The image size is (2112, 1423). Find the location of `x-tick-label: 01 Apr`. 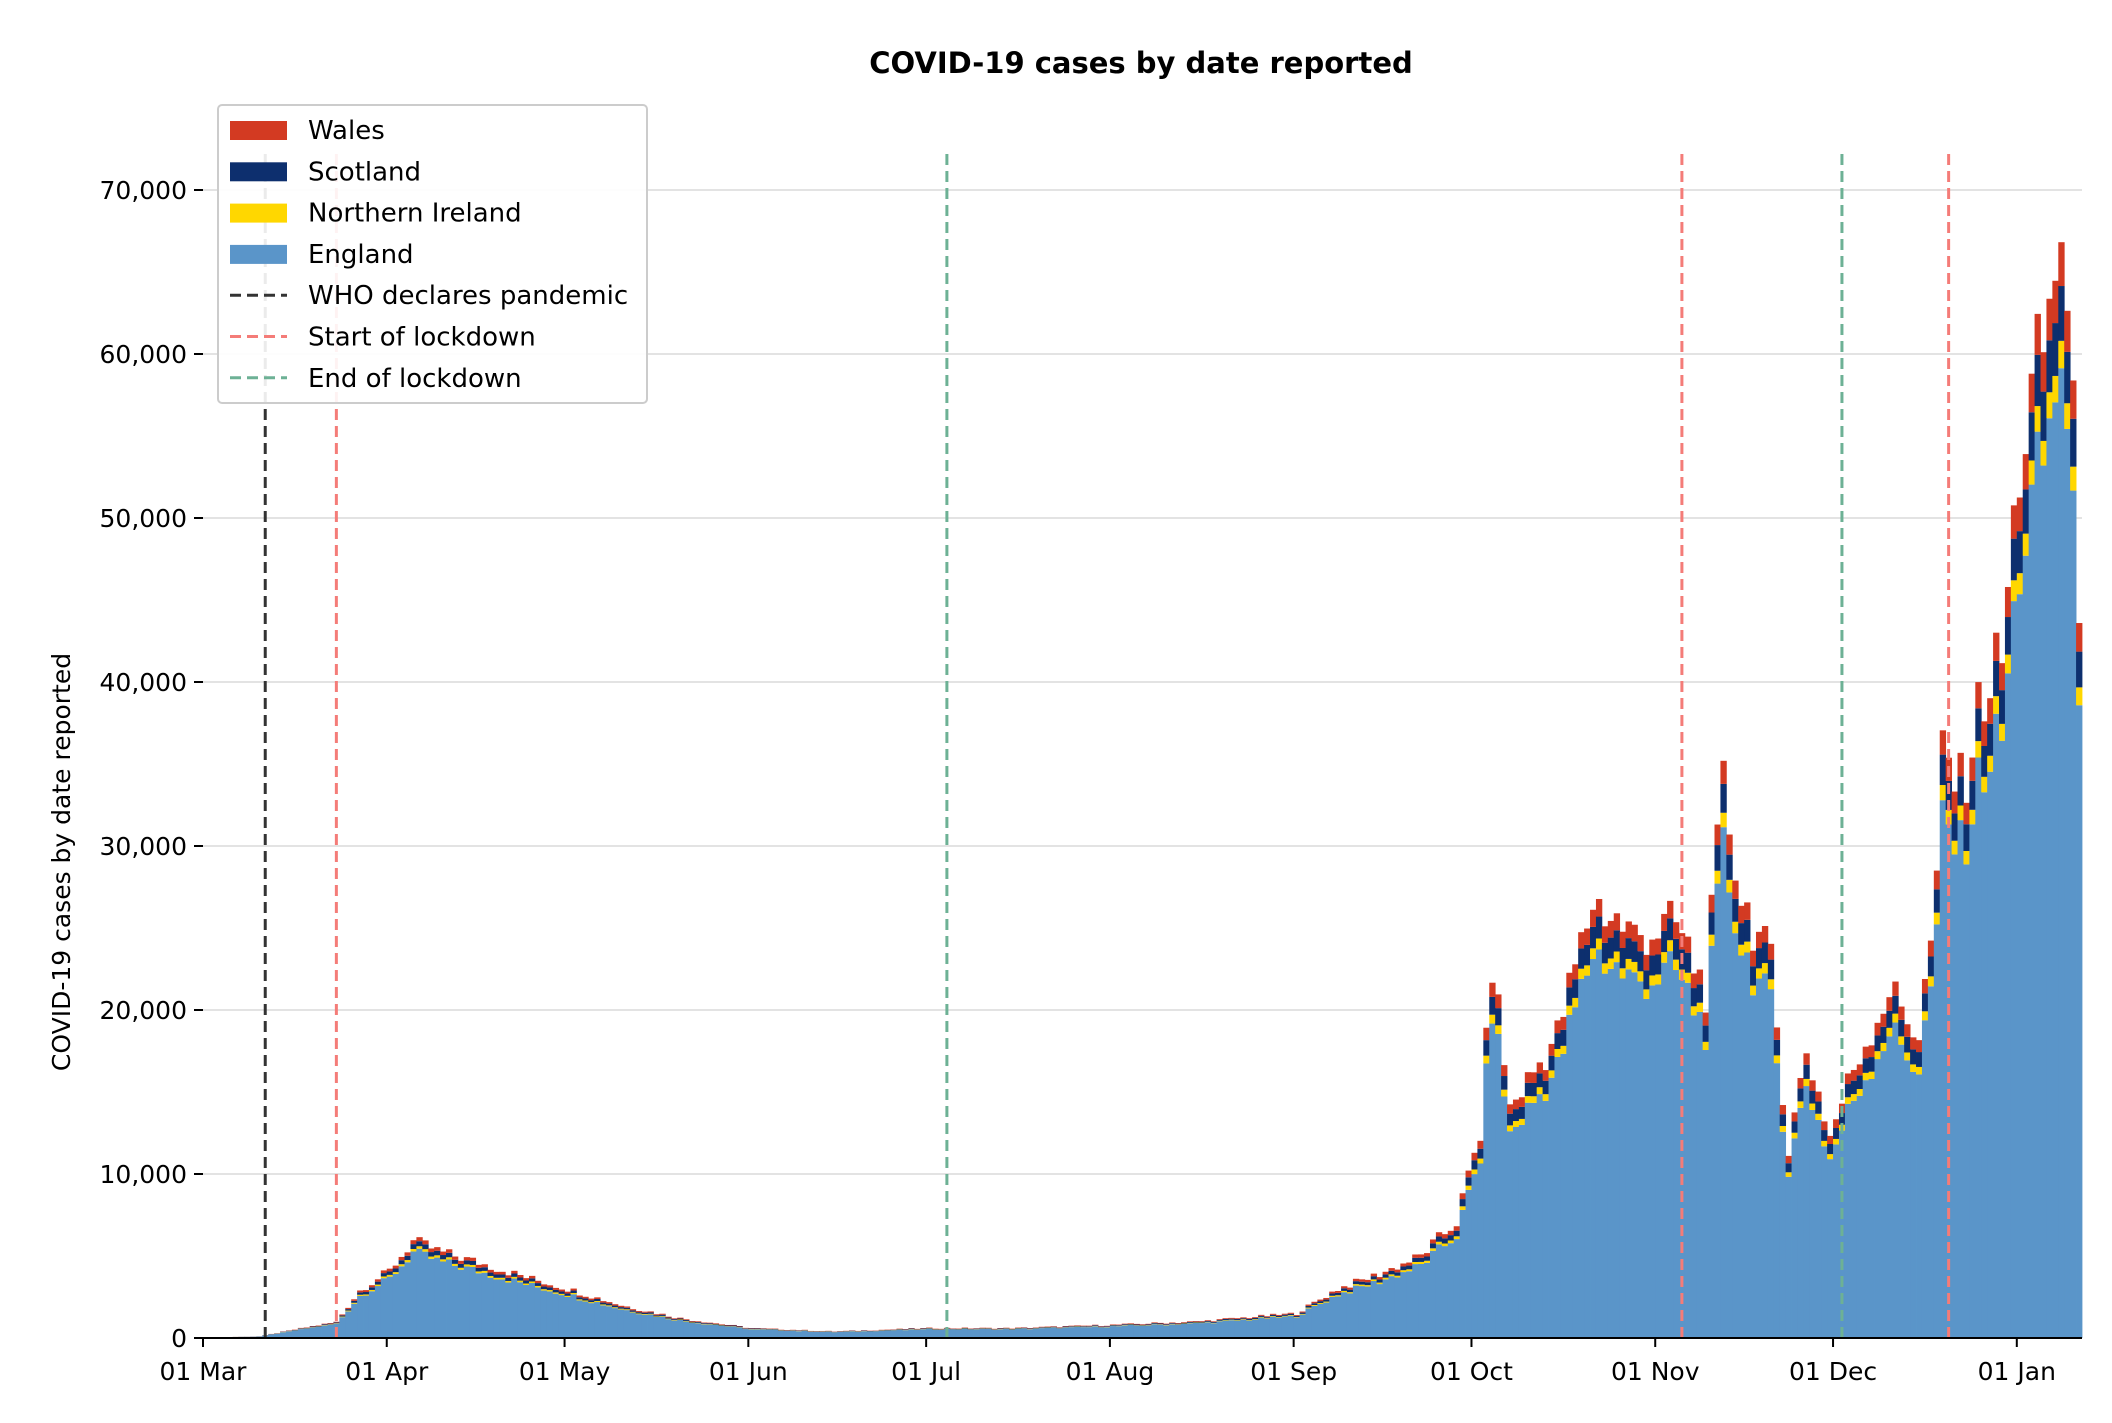

x-tick-label: 01 Apr is located at coordinates (387, 1371).